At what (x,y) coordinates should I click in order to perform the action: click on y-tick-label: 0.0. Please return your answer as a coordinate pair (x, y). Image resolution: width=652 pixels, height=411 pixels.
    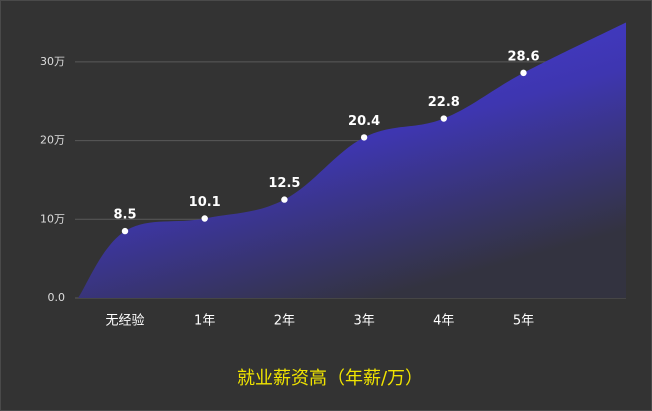
    Looking at the image, I should click on (57, 297).